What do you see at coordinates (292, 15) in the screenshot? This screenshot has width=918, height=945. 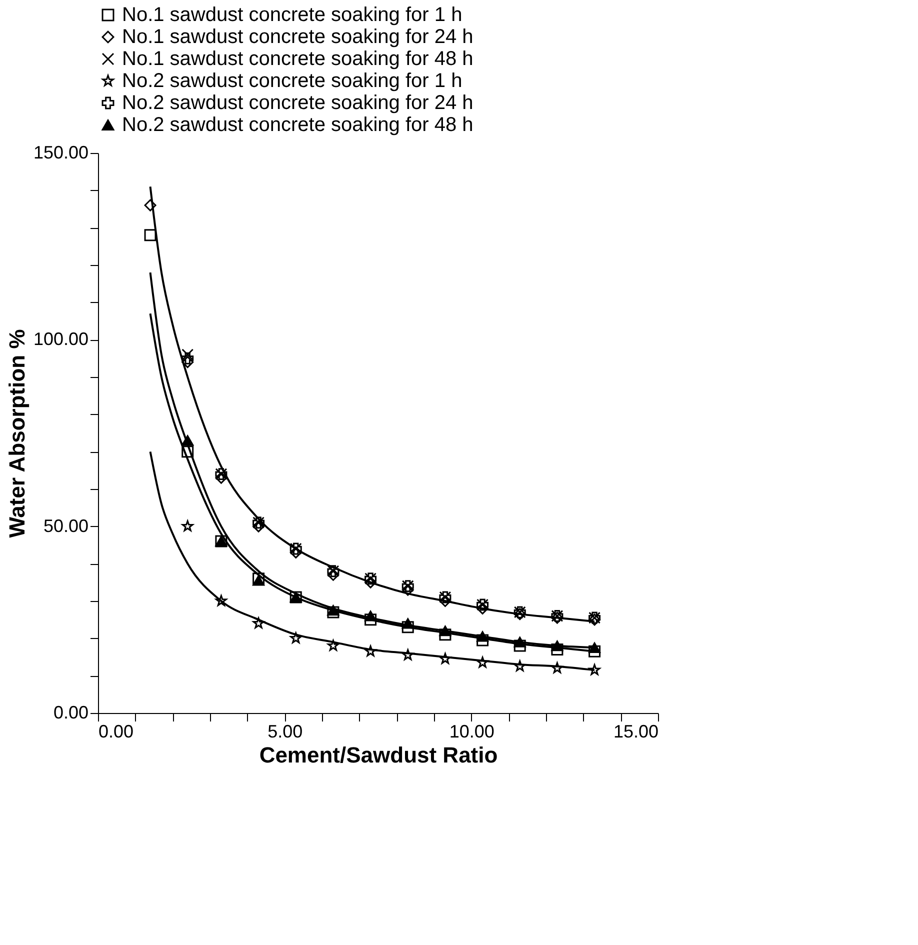 I see `legend-label: No.1 sawdust concrete soaking for 1 h` at bounding box center [292, 15].